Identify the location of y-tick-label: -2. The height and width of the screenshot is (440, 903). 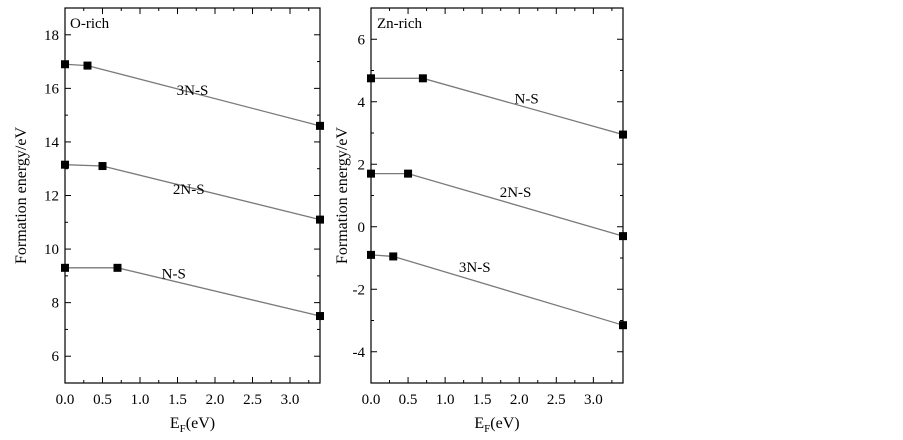
(359, 290).